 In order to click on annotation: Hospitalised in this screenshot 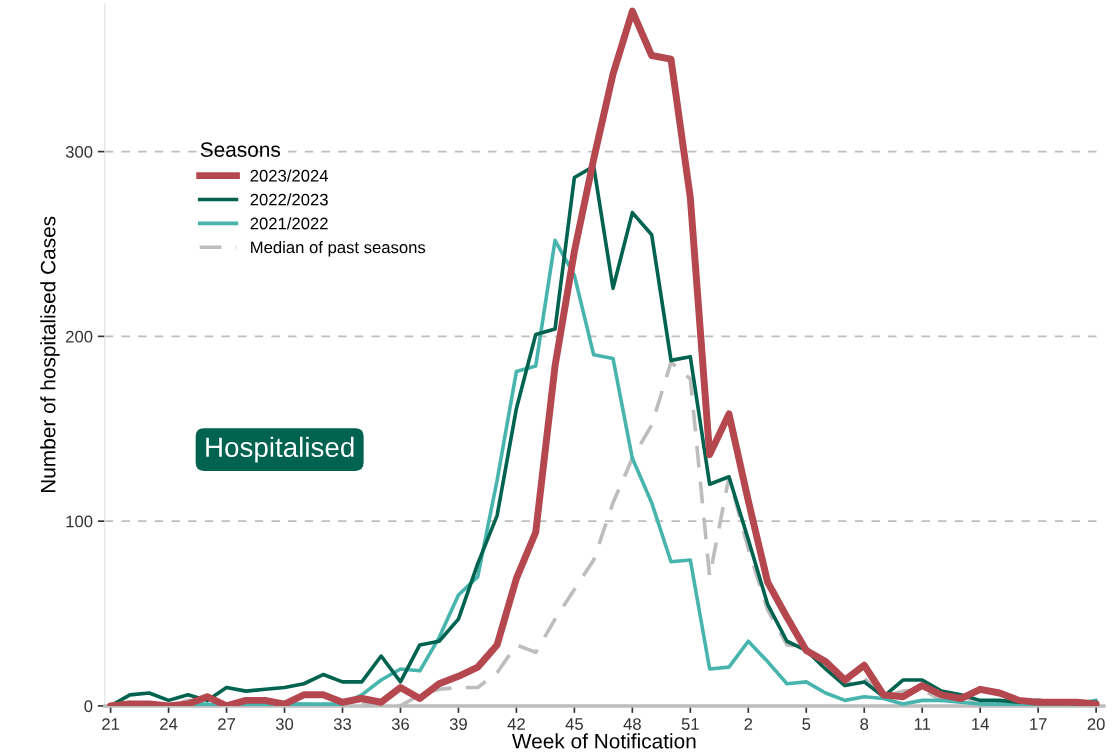, I will do `click(280, 449)`.